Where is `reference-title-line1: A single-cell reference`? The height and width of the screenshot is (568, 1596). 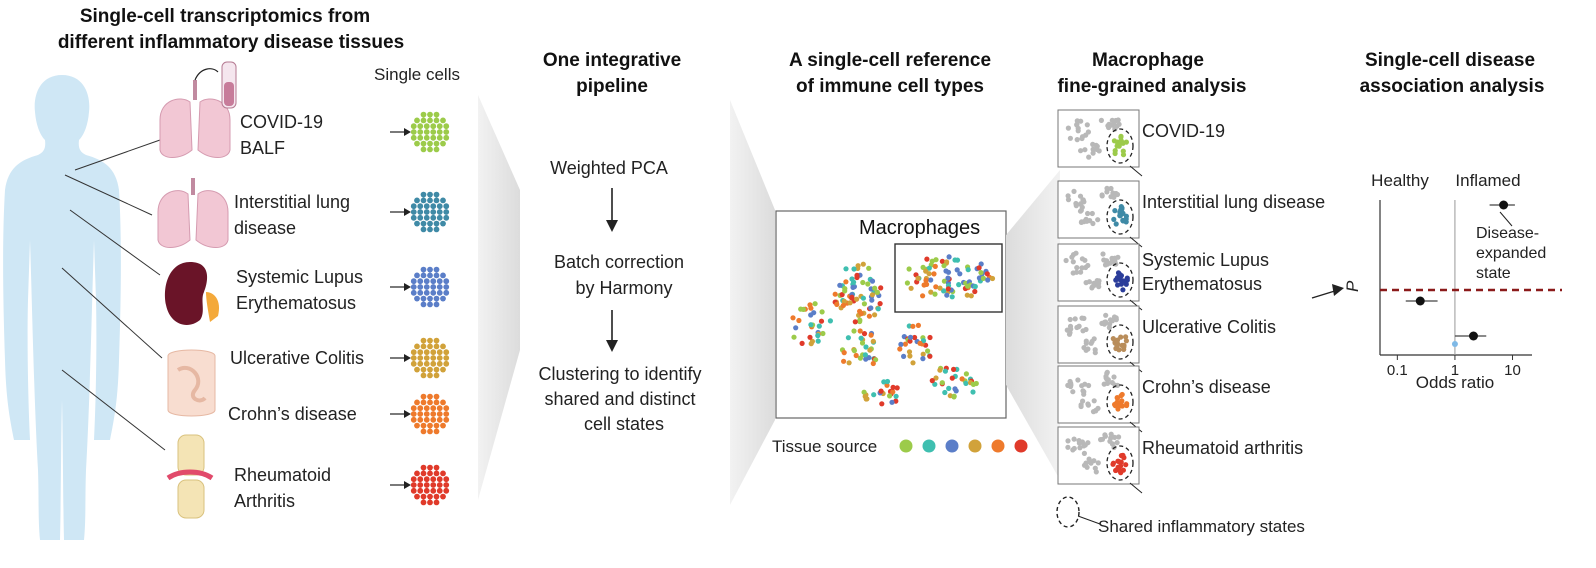
reference-title-line1: A single-cell reference is located at coordinates (890, 60).